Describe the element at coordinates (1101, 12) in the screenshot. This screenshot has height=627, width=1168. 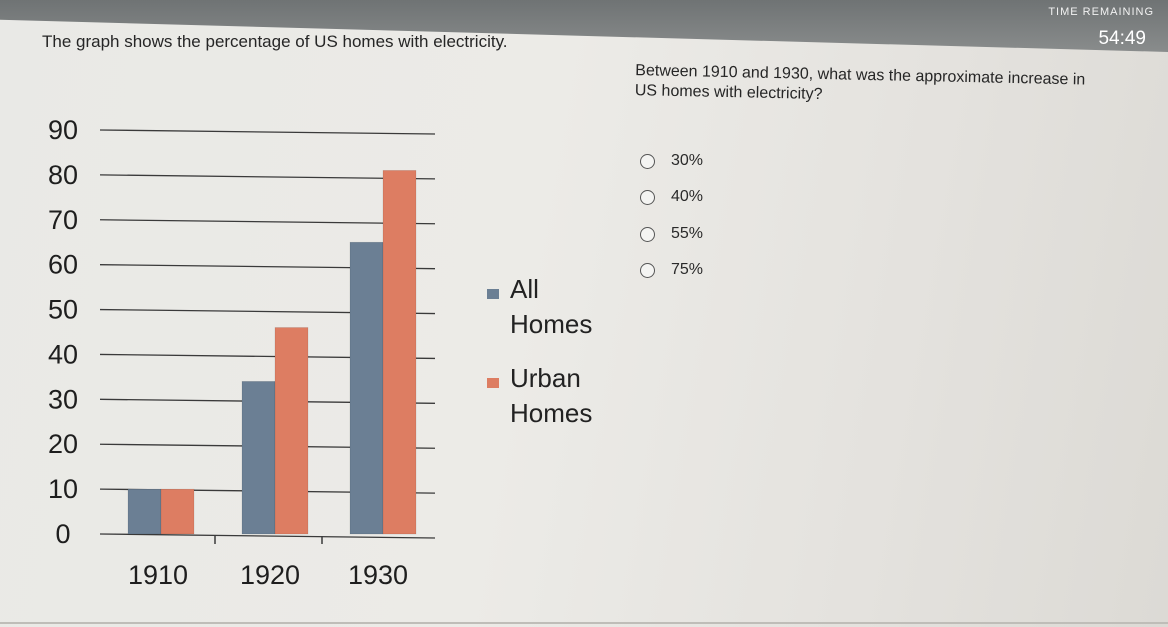
I see `timer-label: TIME REMAINING` at that location.